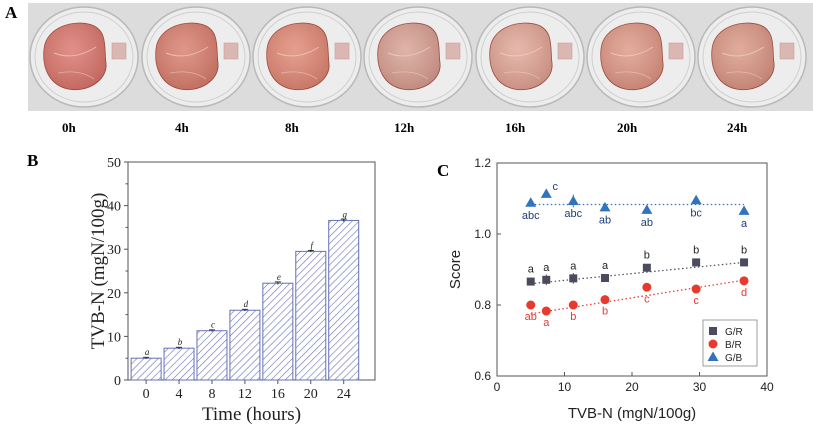 This screenshot has width=813, height=431. I want to click on x-tick-label: 16, so click(278, 394).